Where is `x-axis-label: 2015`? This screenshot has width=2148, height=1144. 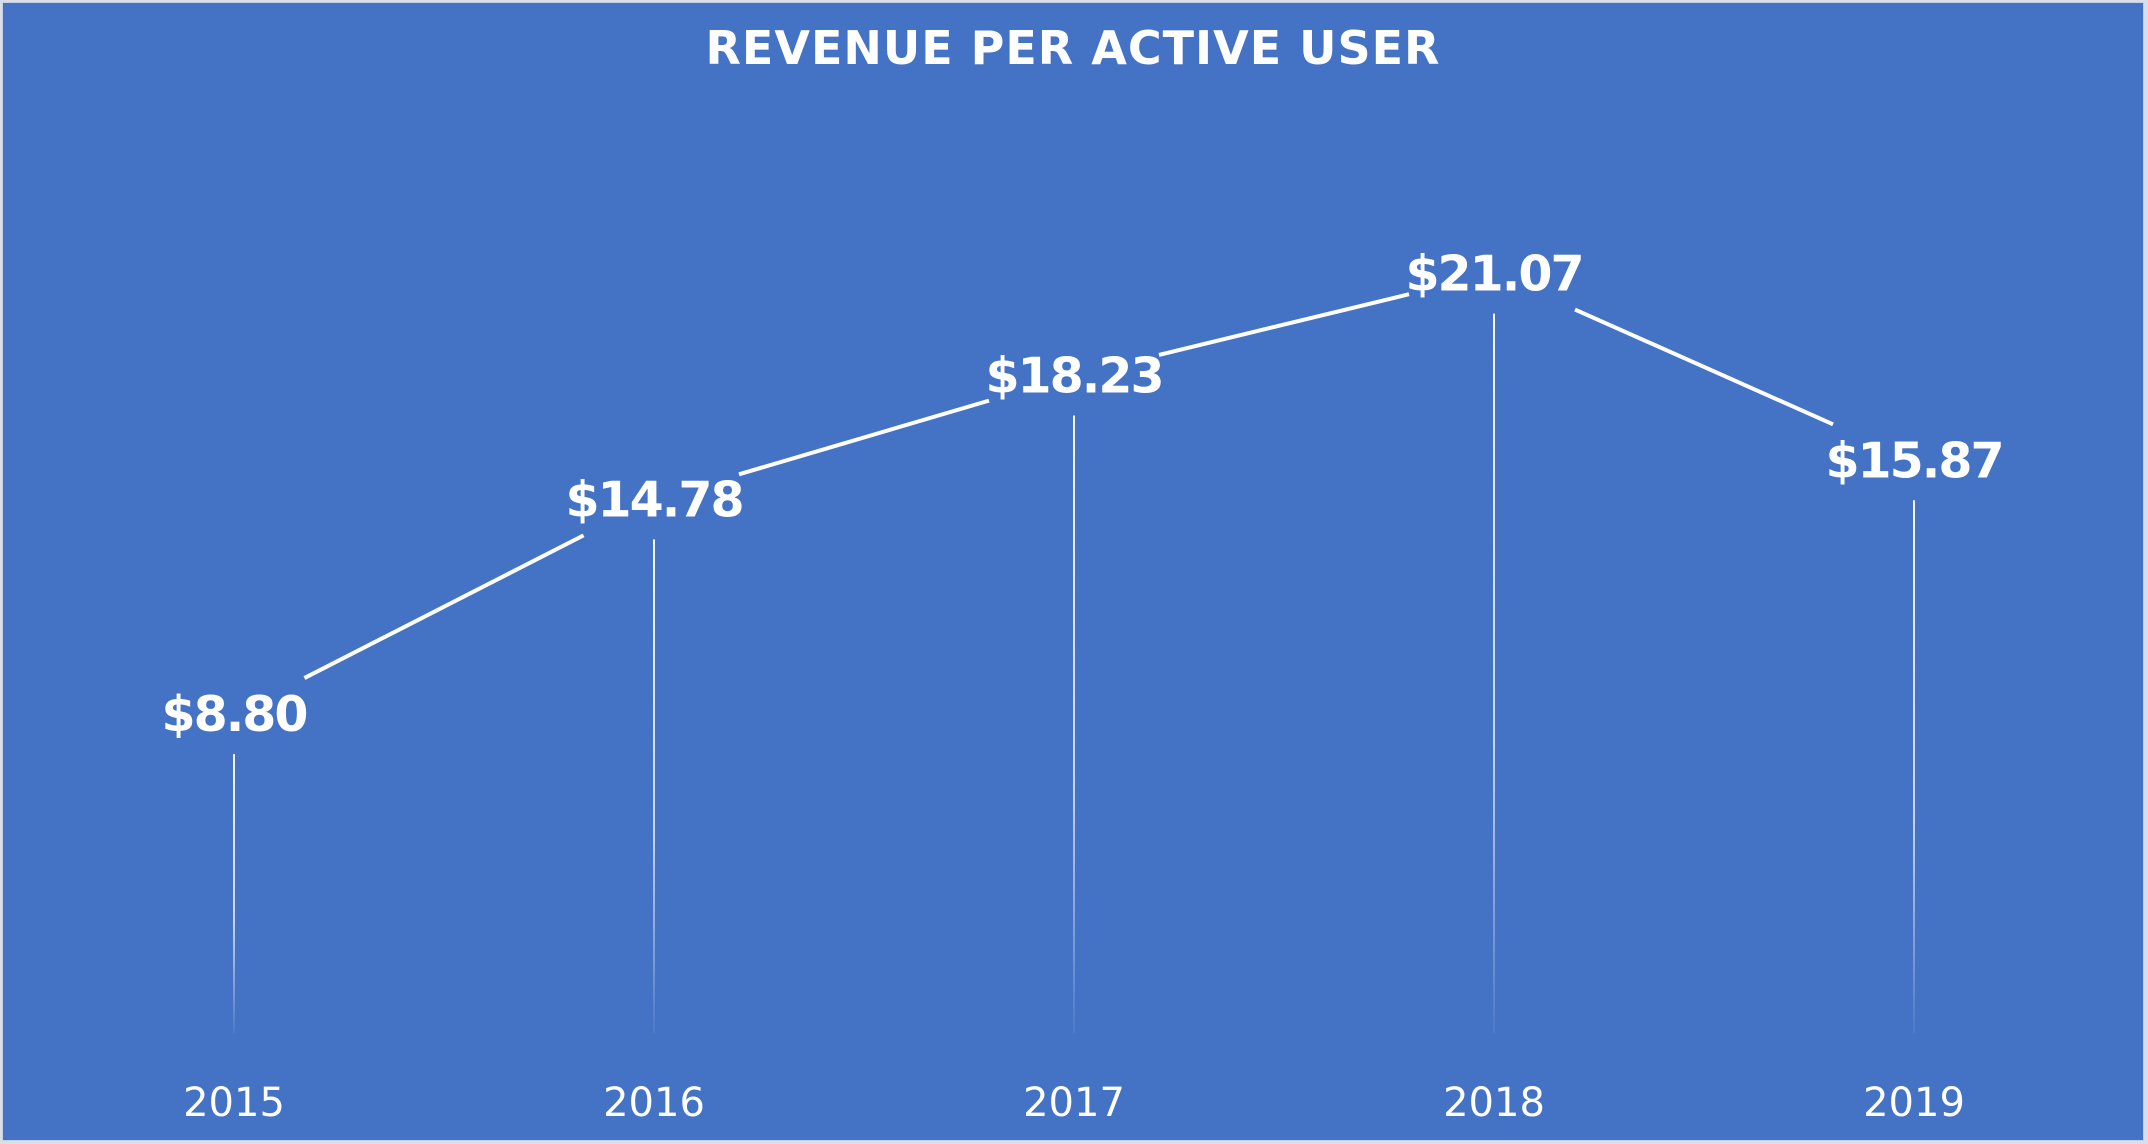 x-axis-label: 2015 is located at coordinates (234, 1103).